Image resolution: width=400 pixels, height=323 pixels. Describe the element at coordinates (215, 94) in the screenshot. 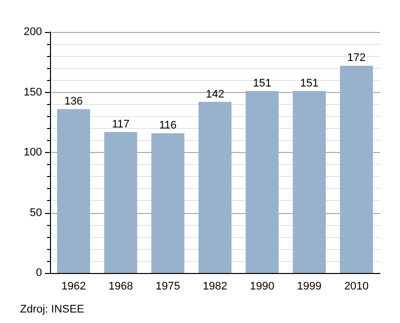

I see `data-label: 142` at that location.